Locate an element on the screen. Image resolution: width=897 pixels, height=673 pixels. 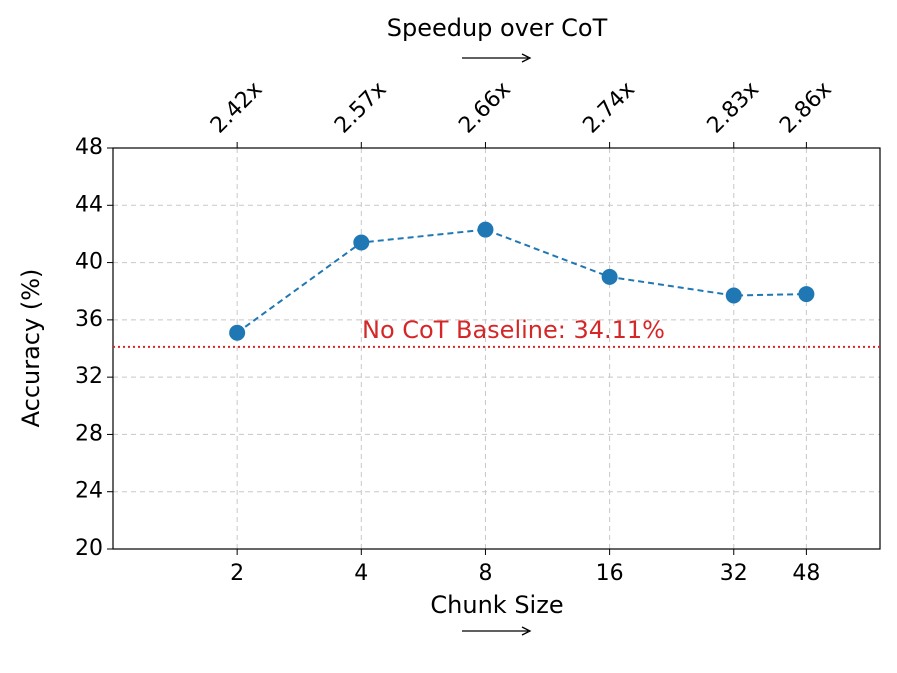
y-tick-label: 40 is located at coordinates (89, 262).